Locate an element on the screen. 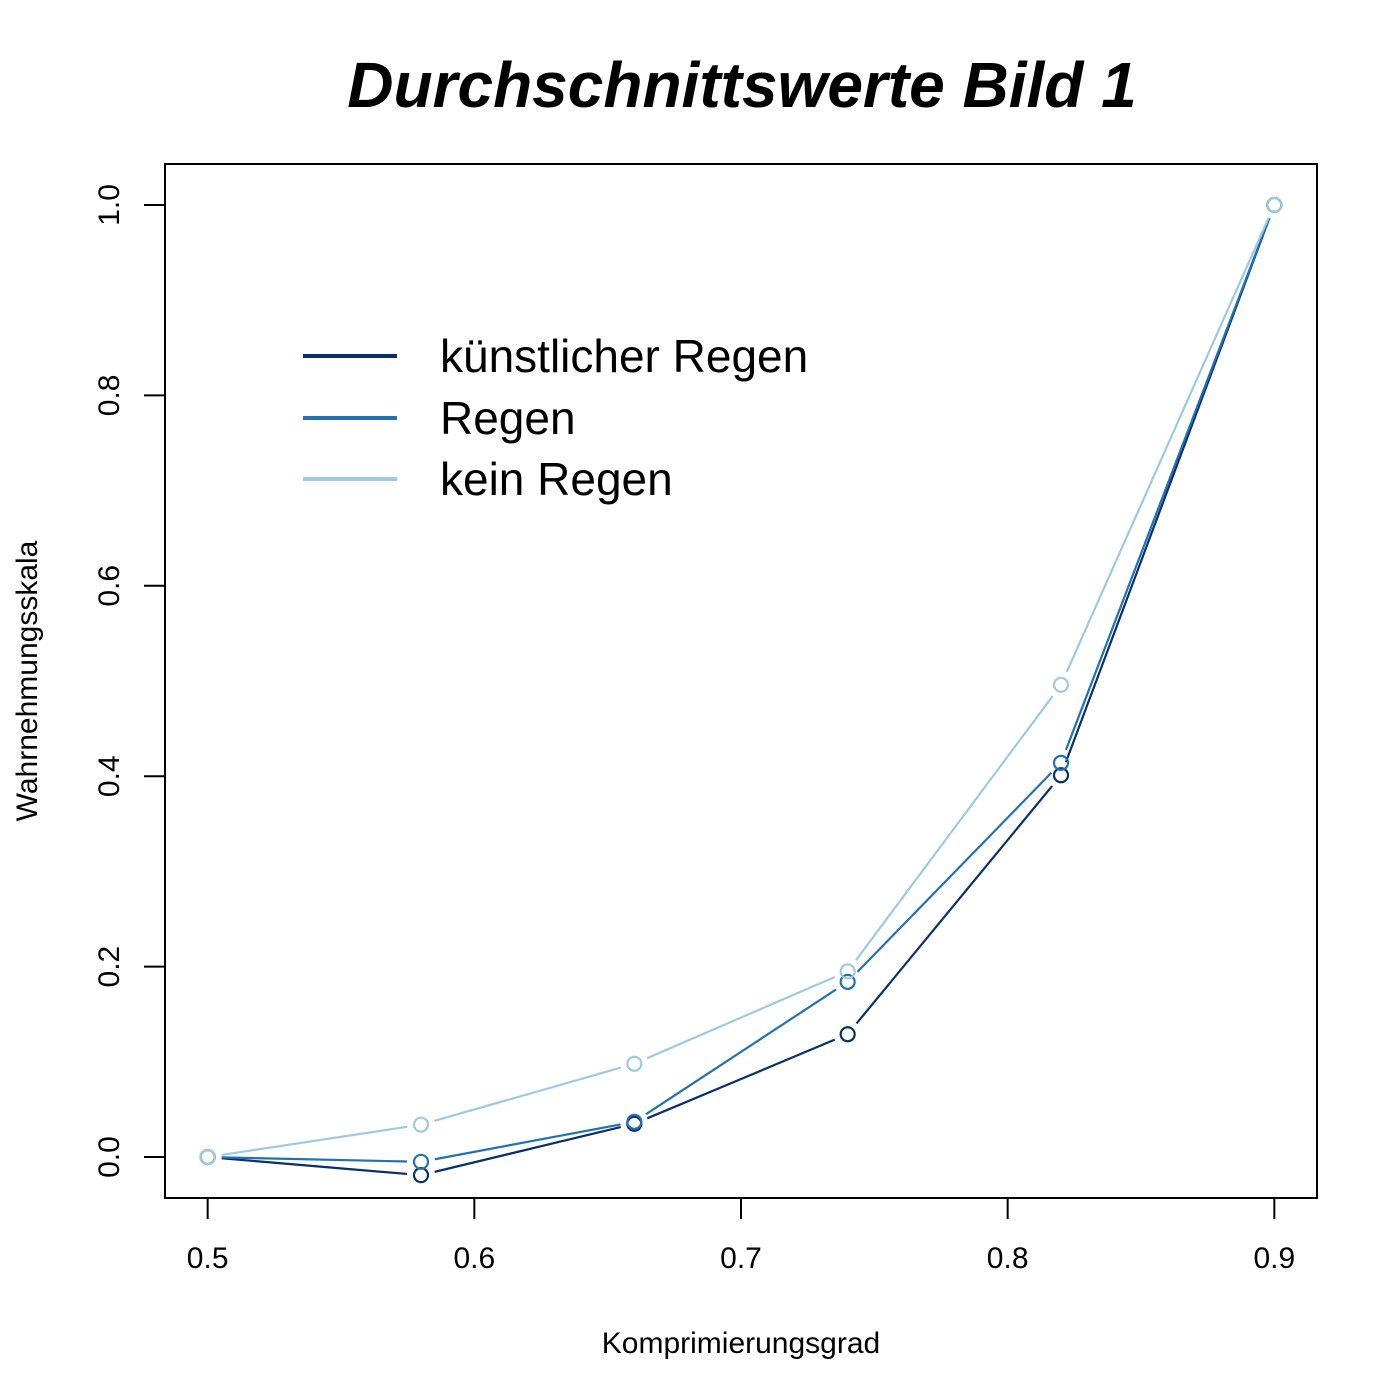 Image resolution: width=1400 pixels, height=1400 pixels. legend-item: künstlicher Regen is located at coordinates (555, 356).